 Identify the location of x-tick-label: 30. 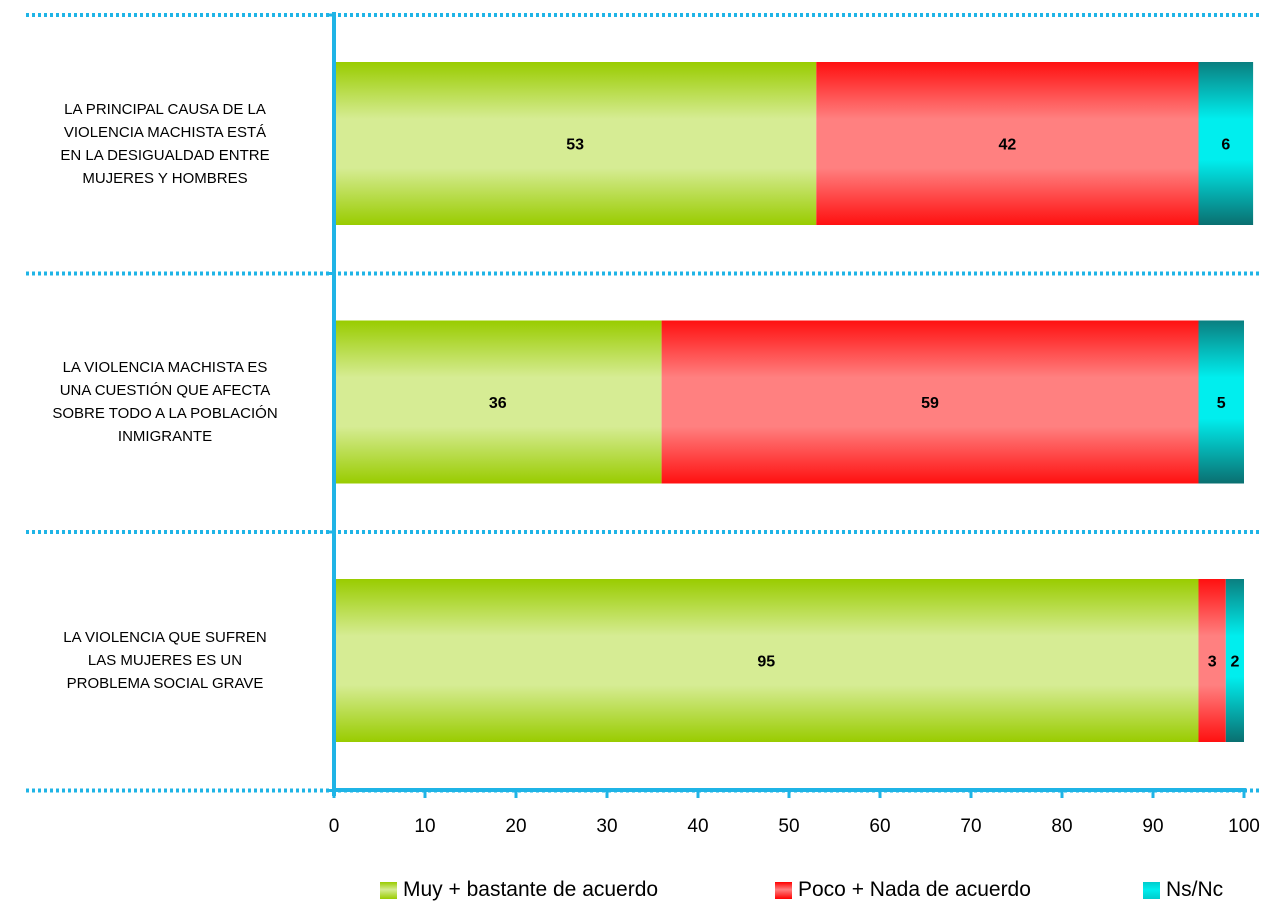
(606, 826).